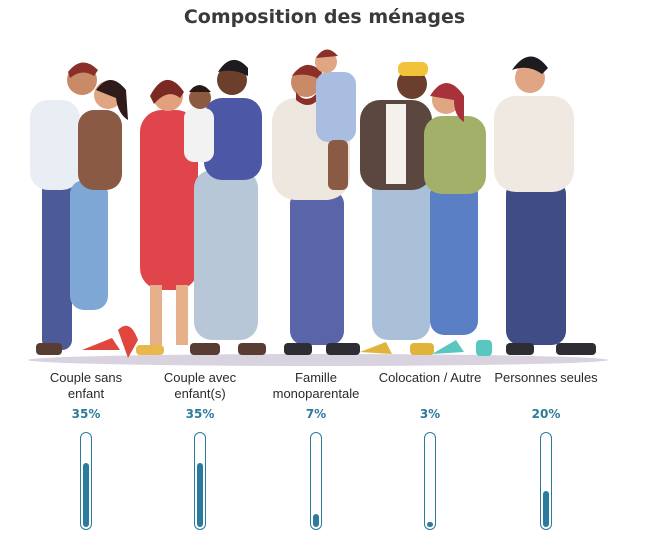 This screenshot has height=558, width=649. I want to click on category-label: Couple avec enfant(s), so click(200, 385).